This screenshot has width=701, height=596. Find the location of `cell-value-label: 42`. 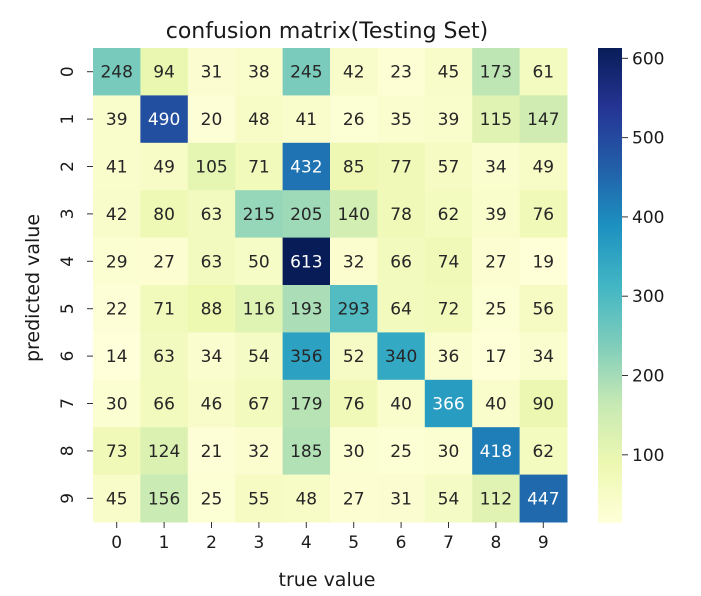

cell-value-label: 42 is located at coordinates (354, 73).